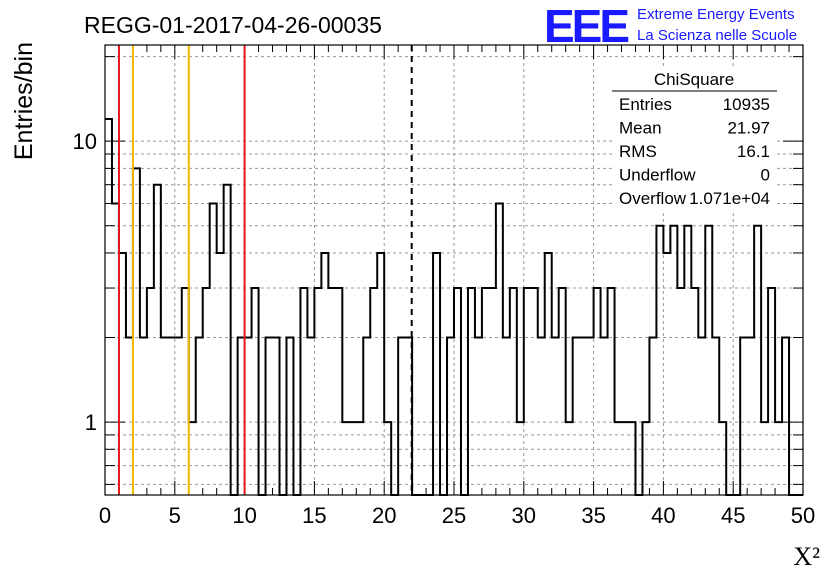 The height and width of the screenshot is (572, 836). What do you see at coordinates (746, 104) in the screenshot?
I see `stats-value: 10935` at bounding box center [746, 104].